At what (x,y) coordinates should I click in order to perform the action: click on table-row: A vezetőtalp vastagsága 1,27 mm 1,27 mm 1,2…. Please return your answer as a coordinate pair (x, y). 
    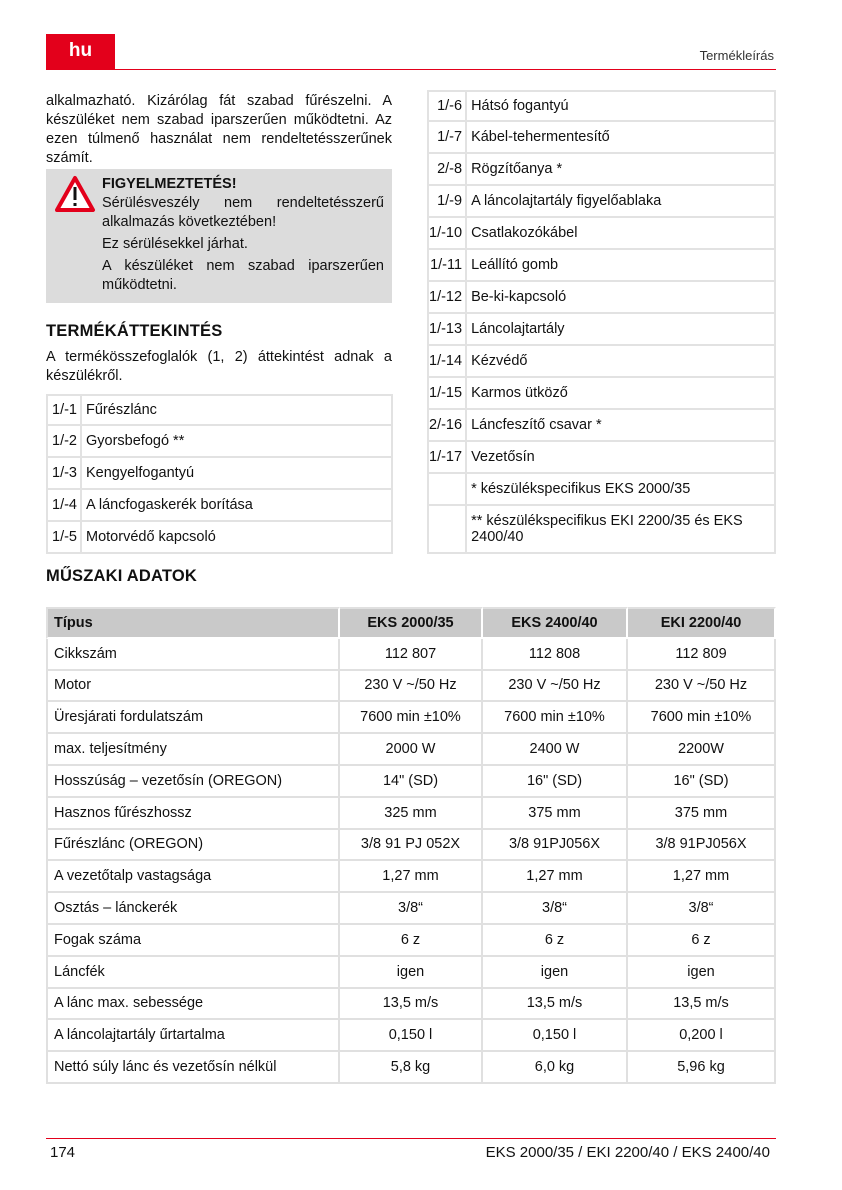
    Looking at the image, I should click on (411, 877).